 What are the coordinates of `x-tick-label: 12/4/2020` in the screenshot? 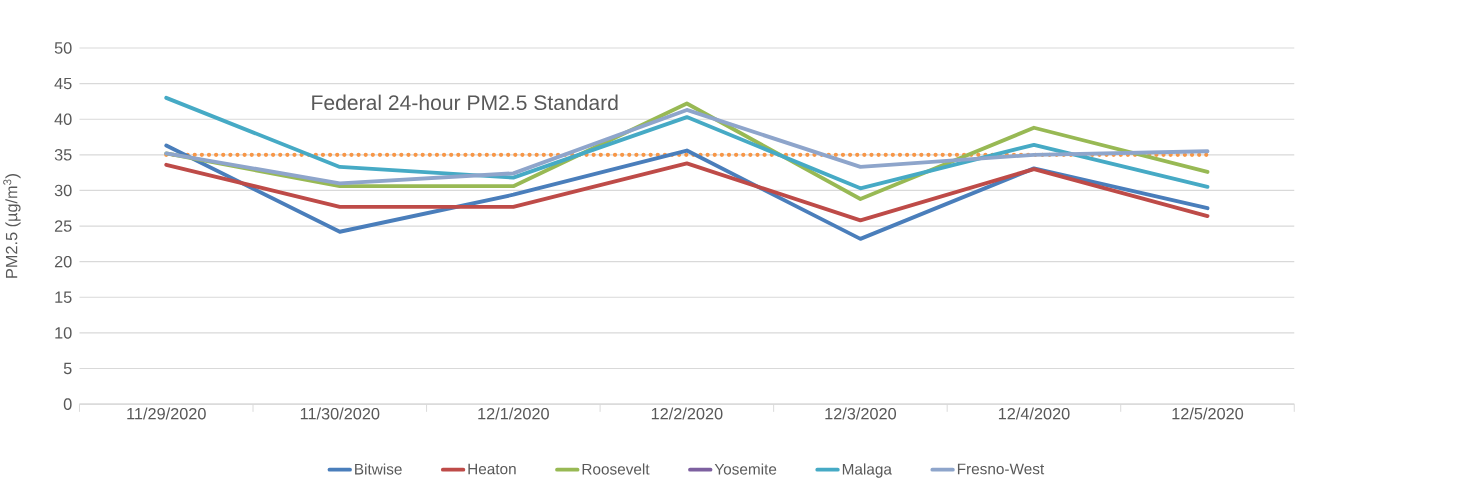 It's located at (1034, 413).